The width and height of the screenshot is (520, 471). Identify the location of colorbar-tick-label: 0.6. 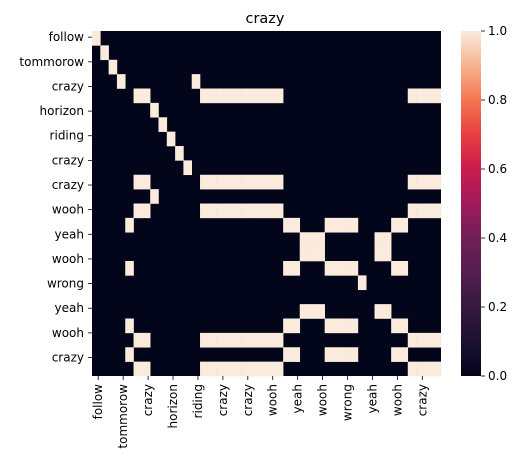
(497, 169).